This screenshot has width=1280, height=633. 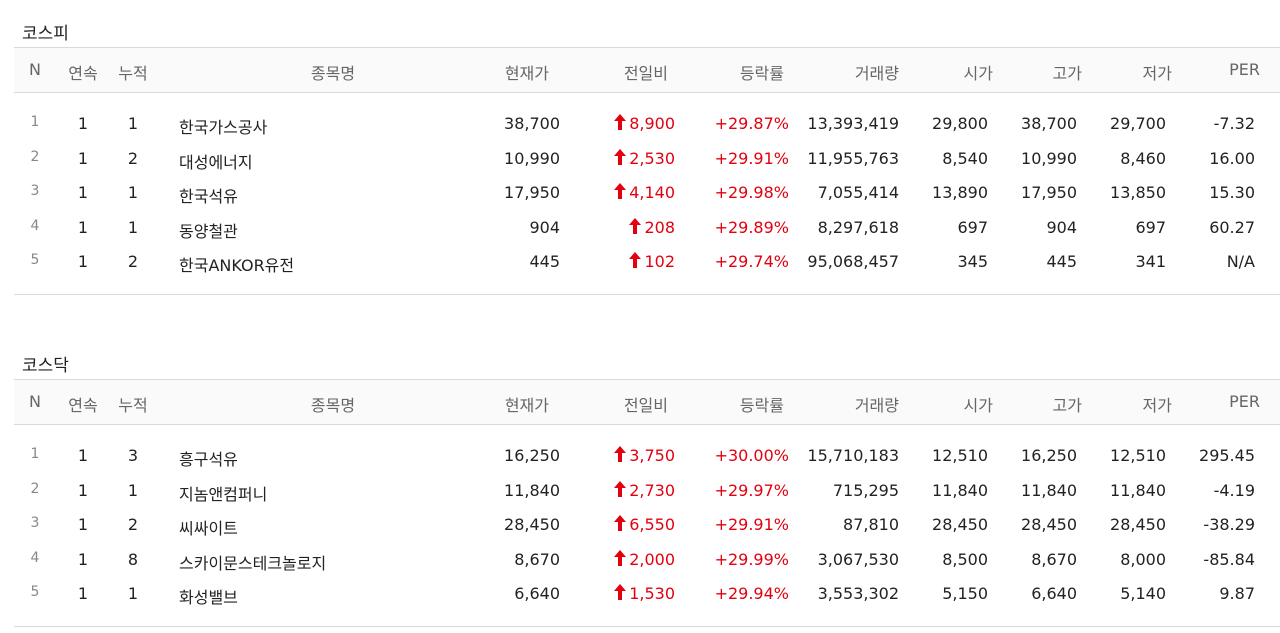 What do you see at coordinates (223, 127) in the screenshot?
I see `stock-name-link: 한국가스공사` at bounding box center [223, 127].